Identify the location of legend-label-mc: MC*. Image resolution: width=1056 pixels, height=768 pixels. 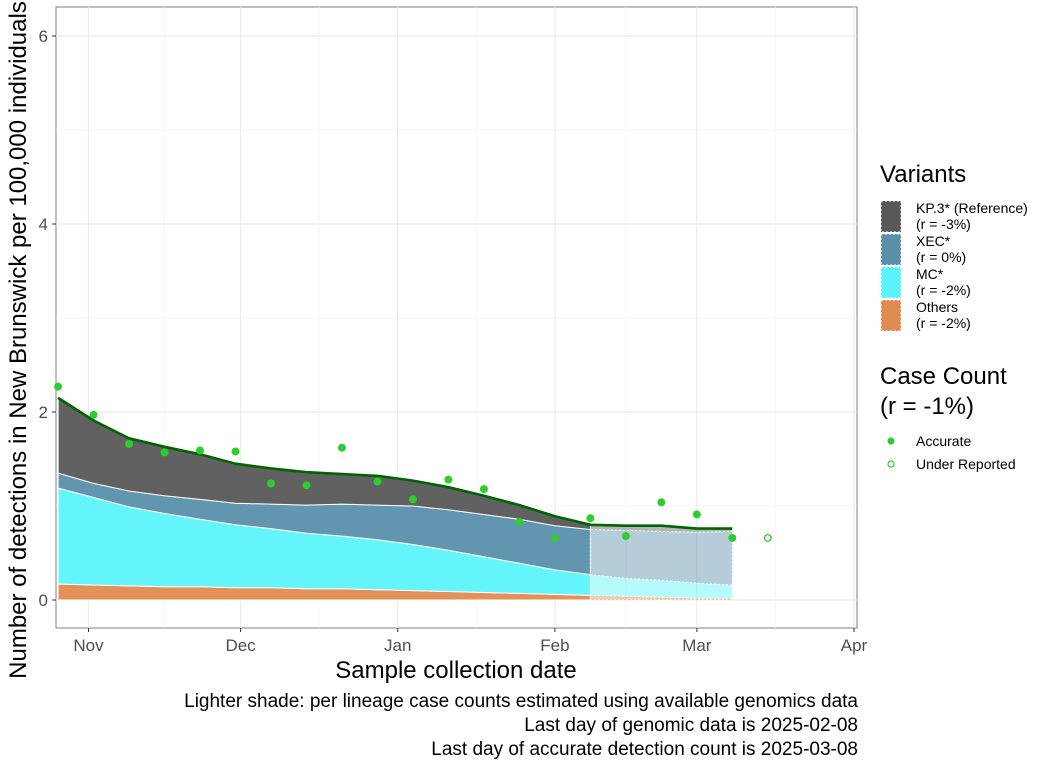
(930, 274).